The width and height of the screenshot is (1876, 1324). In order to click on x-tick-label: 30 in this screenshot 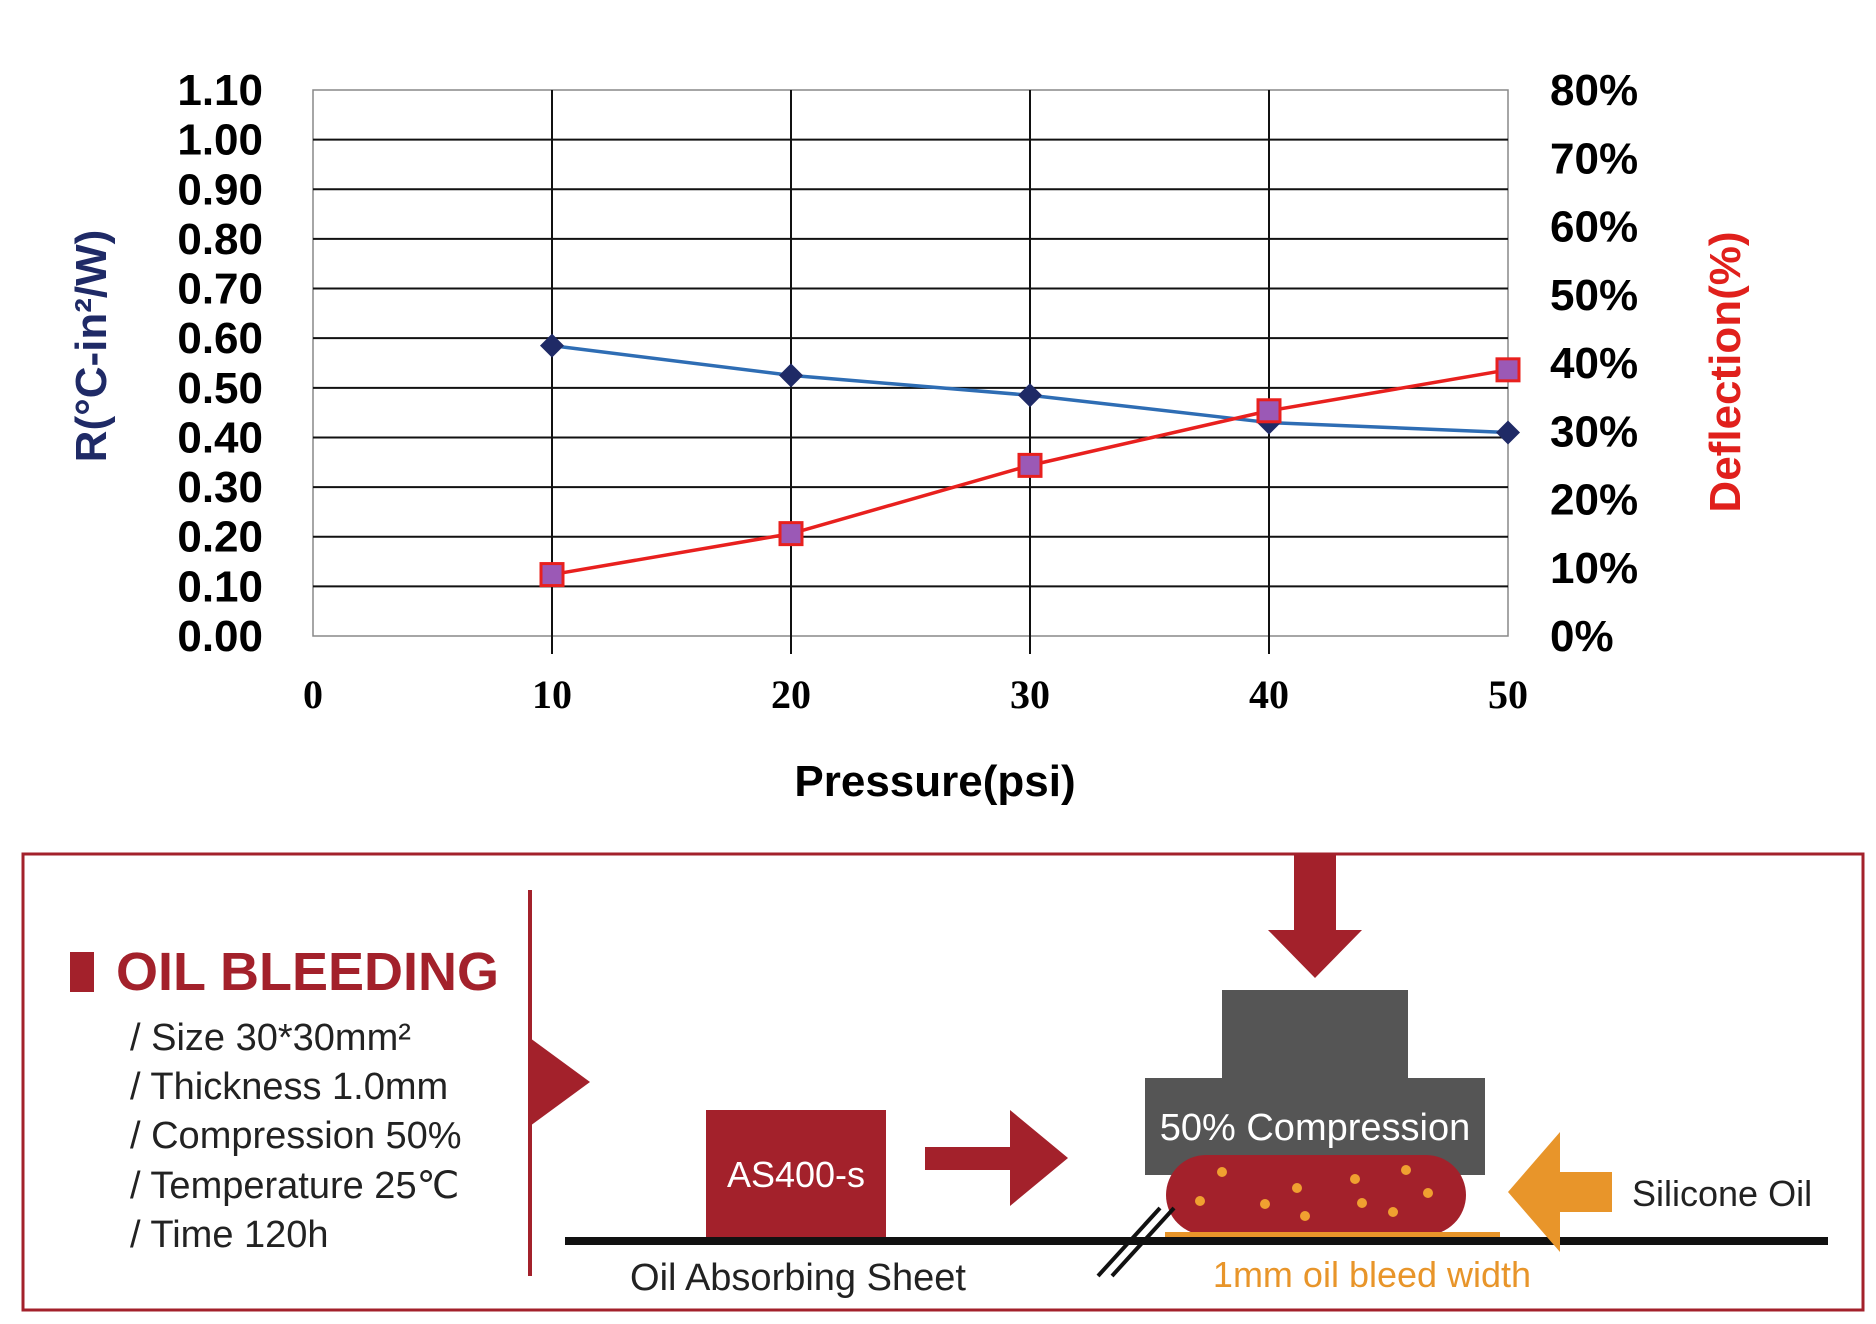, I will do `click(1030, 694)`.